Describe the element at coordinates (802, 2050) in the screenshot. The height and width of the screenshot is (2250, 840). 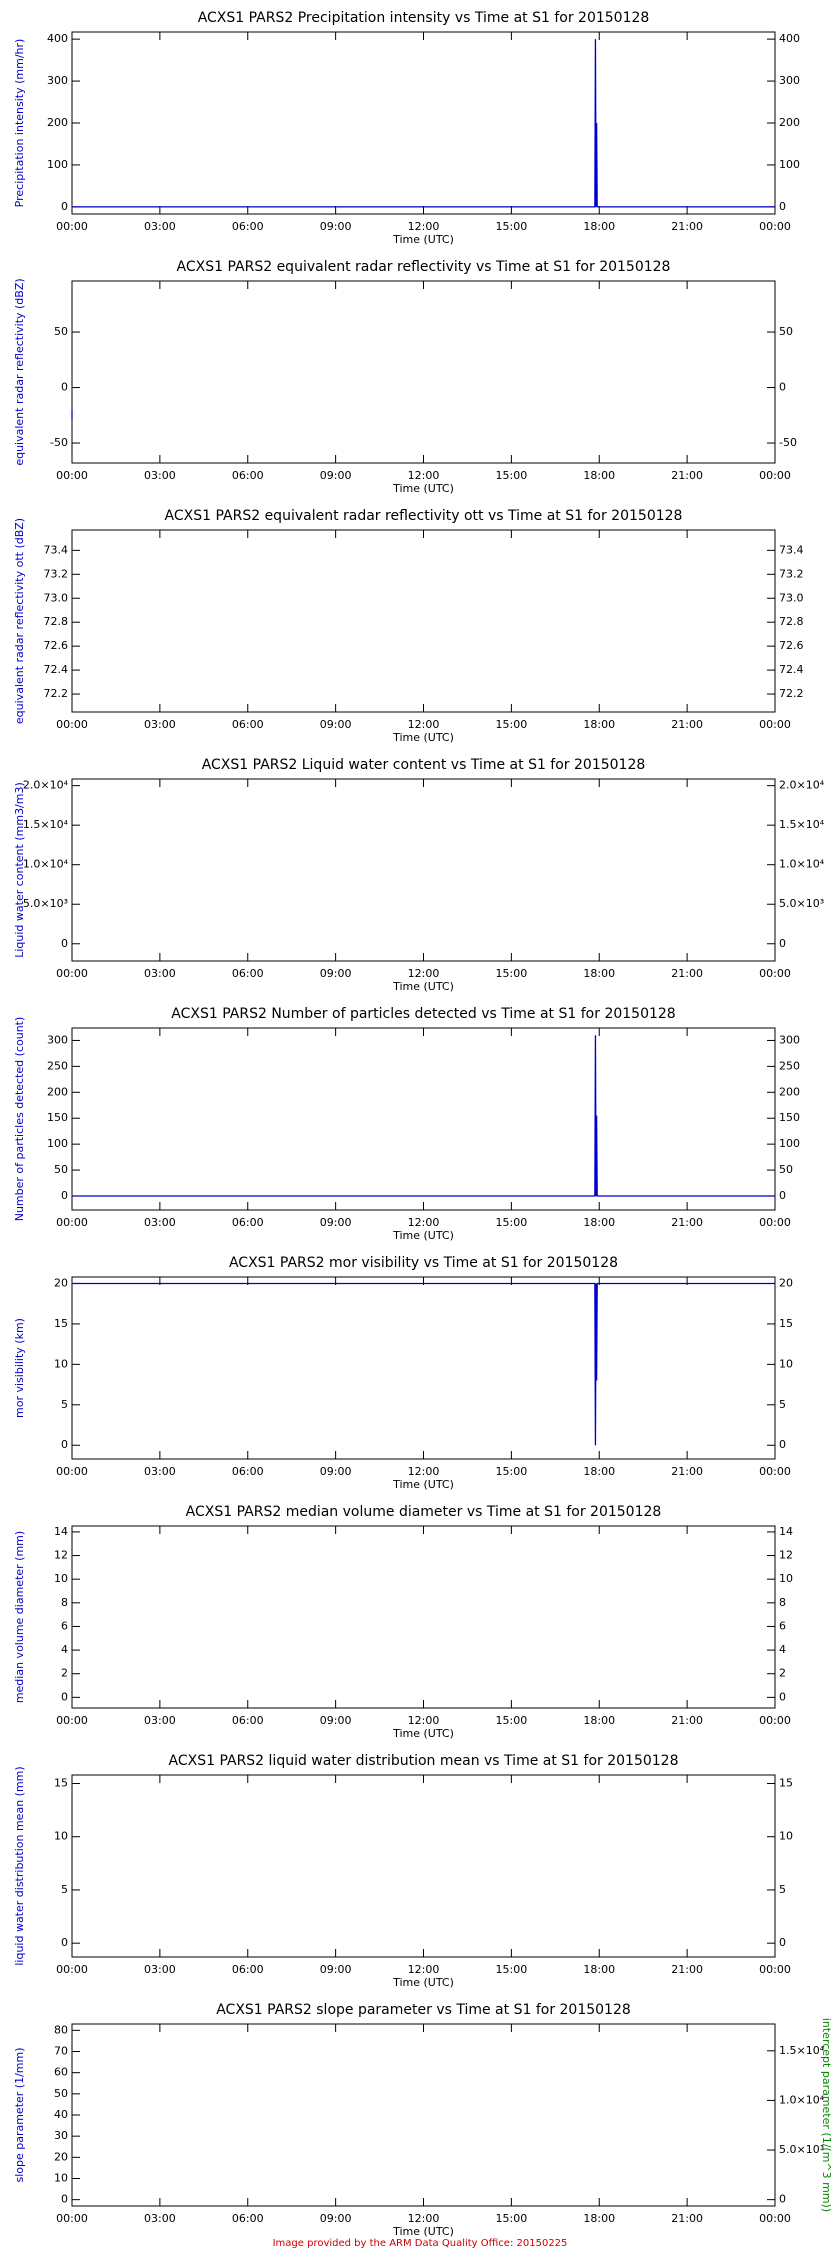
I see `y2-tick-label: 1.5×10⁴` at that location.